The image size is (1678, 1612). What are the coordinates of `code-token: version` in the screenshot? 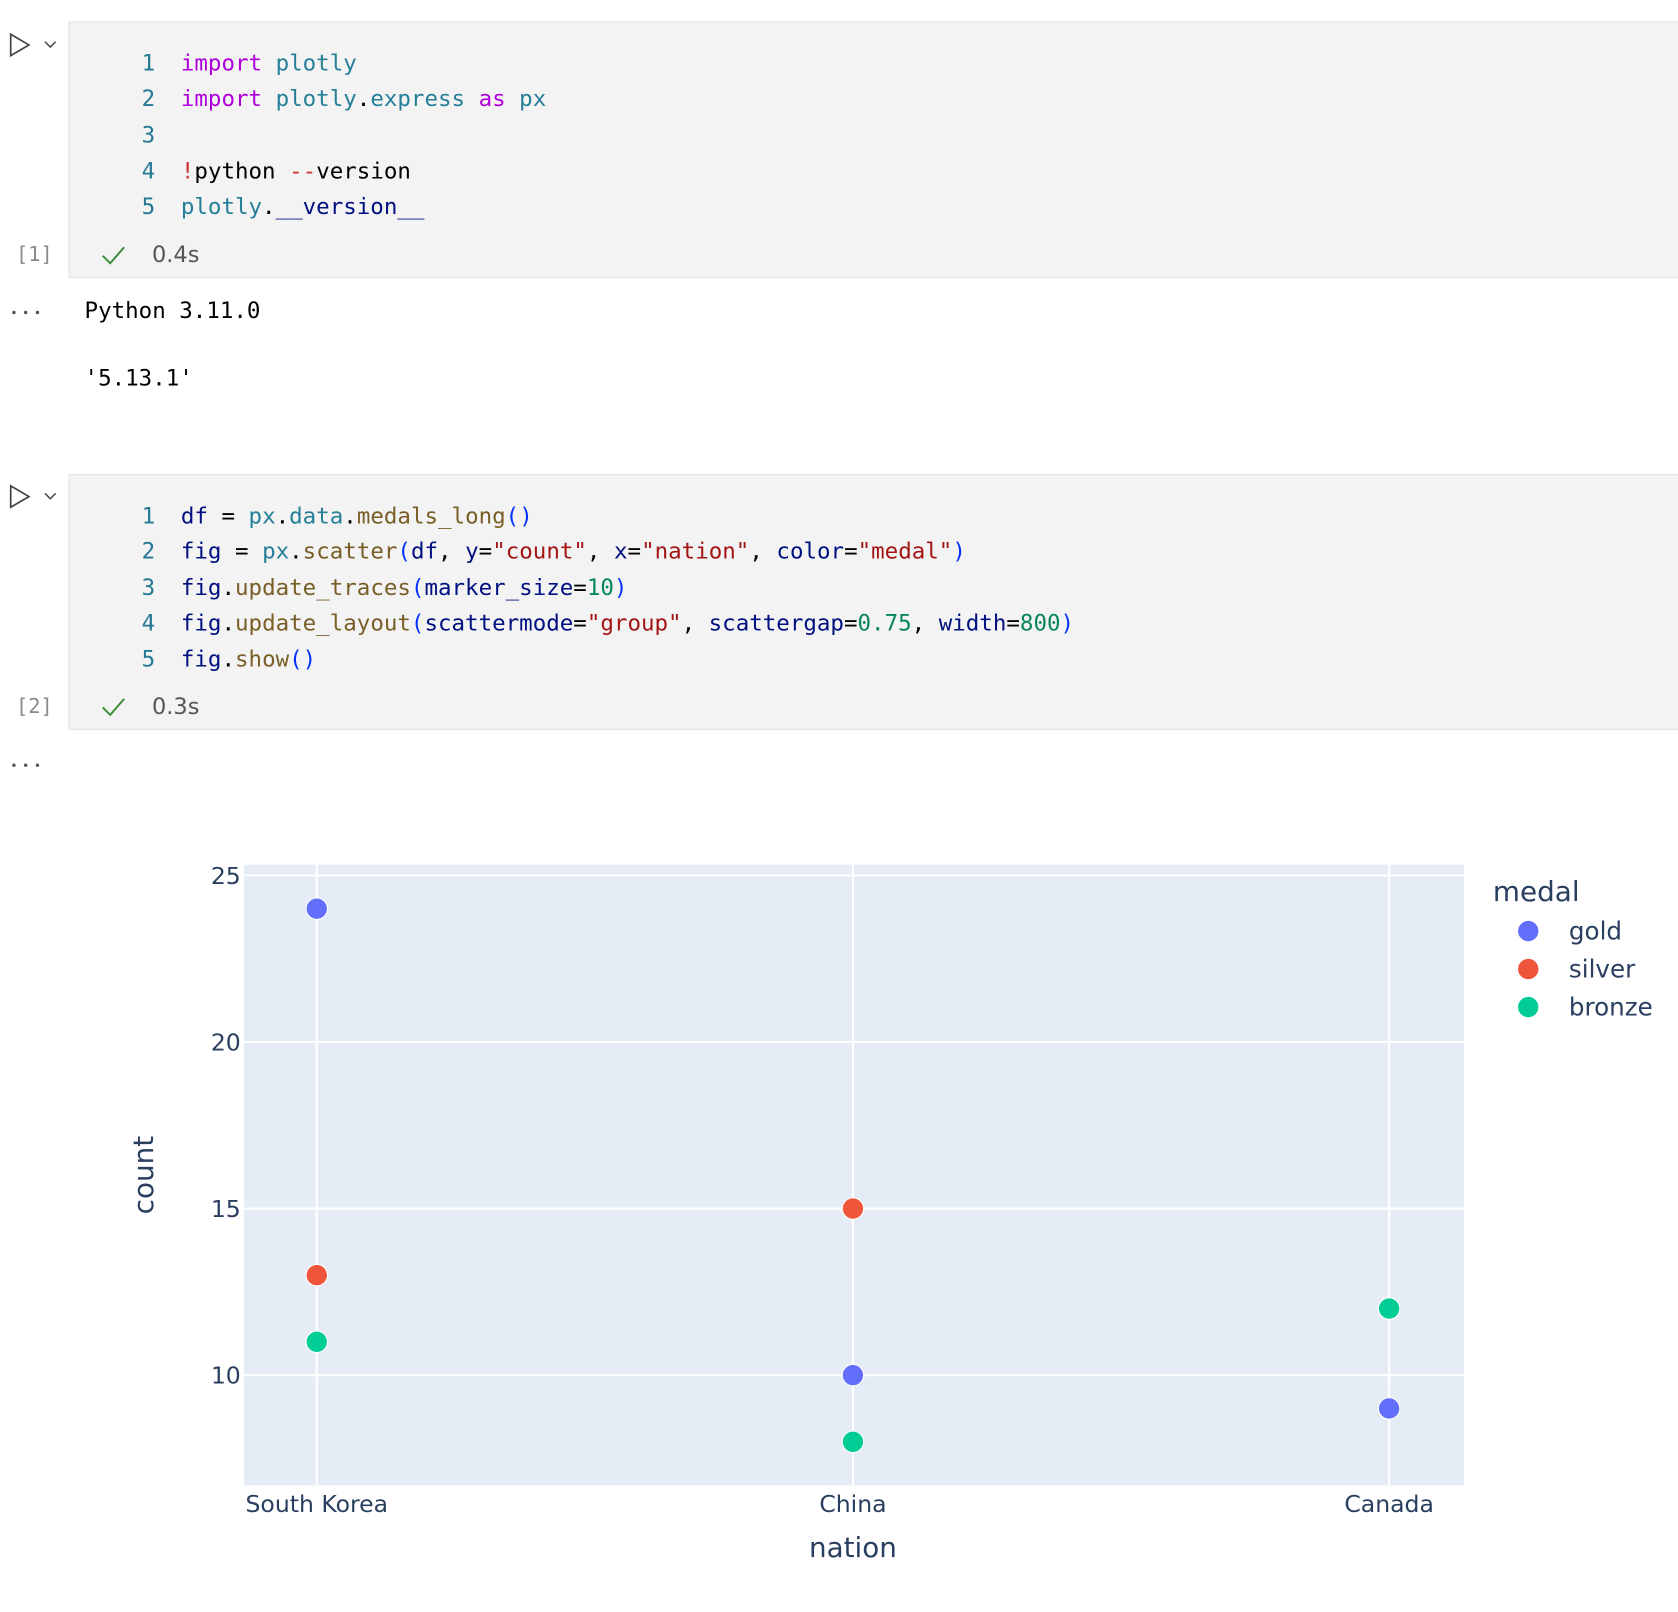 It's located at (363, 171).